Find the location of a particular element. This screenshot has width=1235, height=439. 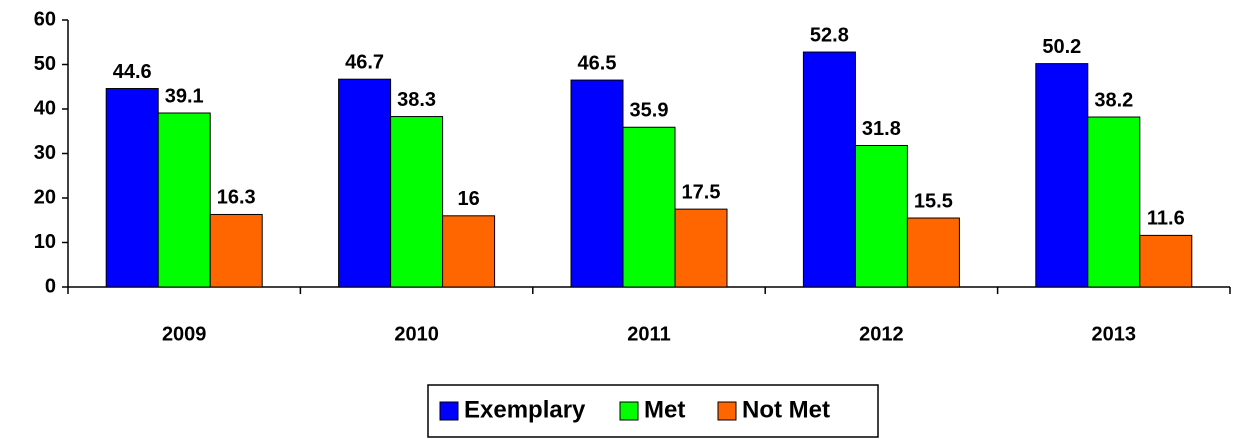

legend-label: Met is located at coordinates (664, 409).